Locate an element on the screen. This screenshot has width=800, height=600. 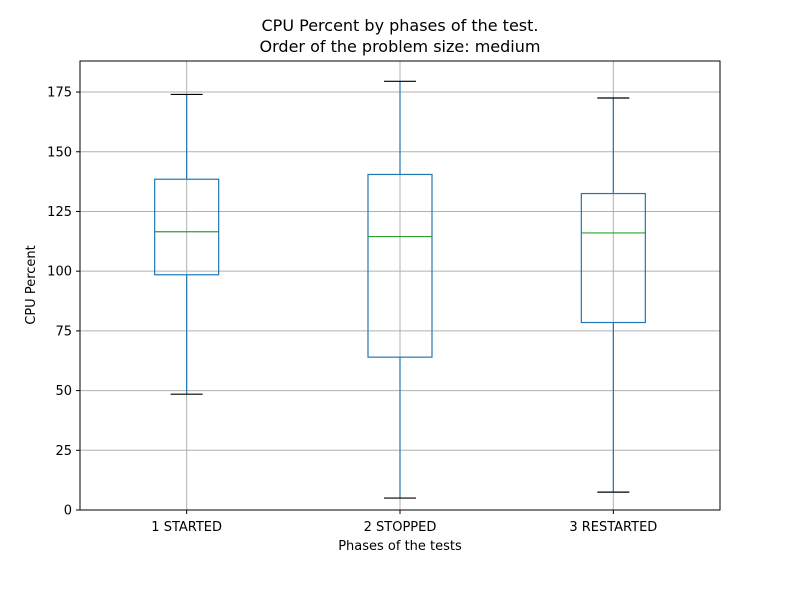
x-tick-label: 3 RESTARTED is located at coordinates (613, 527).